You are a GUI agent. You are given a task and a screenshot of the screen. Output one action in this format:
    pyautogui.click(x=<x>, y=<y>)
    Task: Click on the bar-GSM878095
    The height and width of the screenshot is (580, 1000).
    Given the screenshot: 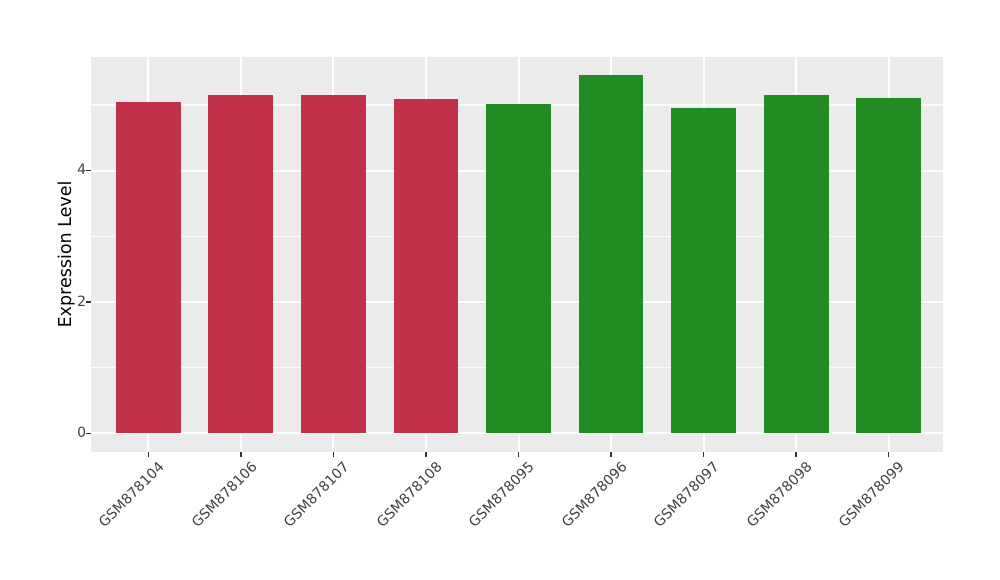 What is the action you would take?
    pyautogui.click(x=518, y=269)
    